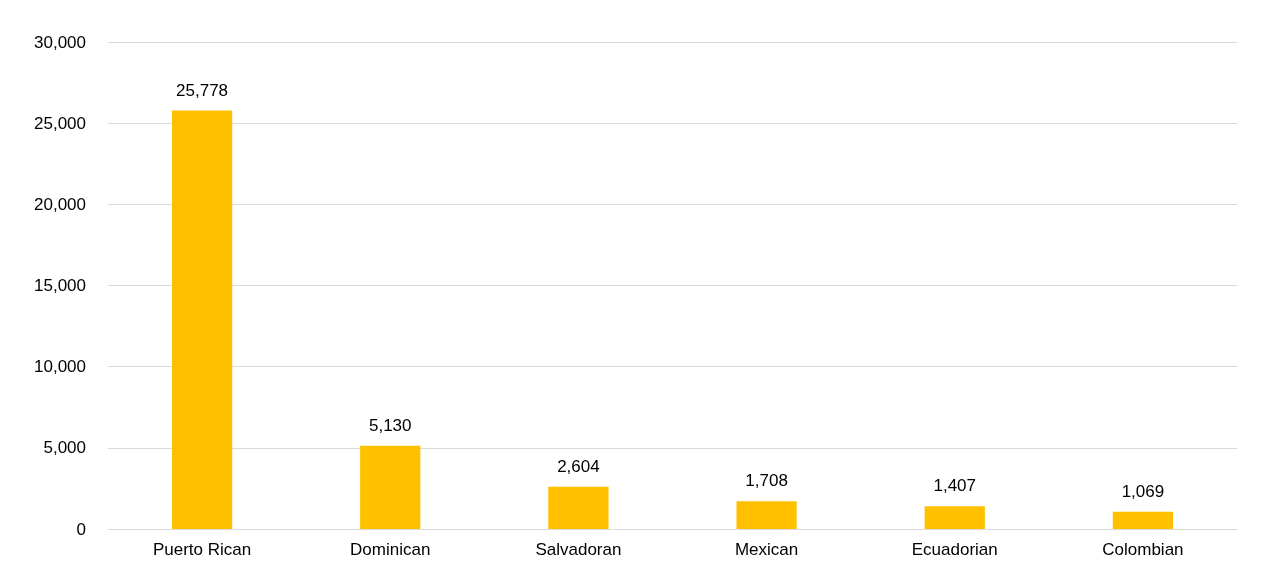 The height and width of the screenshot is (577, 1265). Describe the element at coordinates (955, 486) in the screenshot. I see `data-label: 1,407` at that location.